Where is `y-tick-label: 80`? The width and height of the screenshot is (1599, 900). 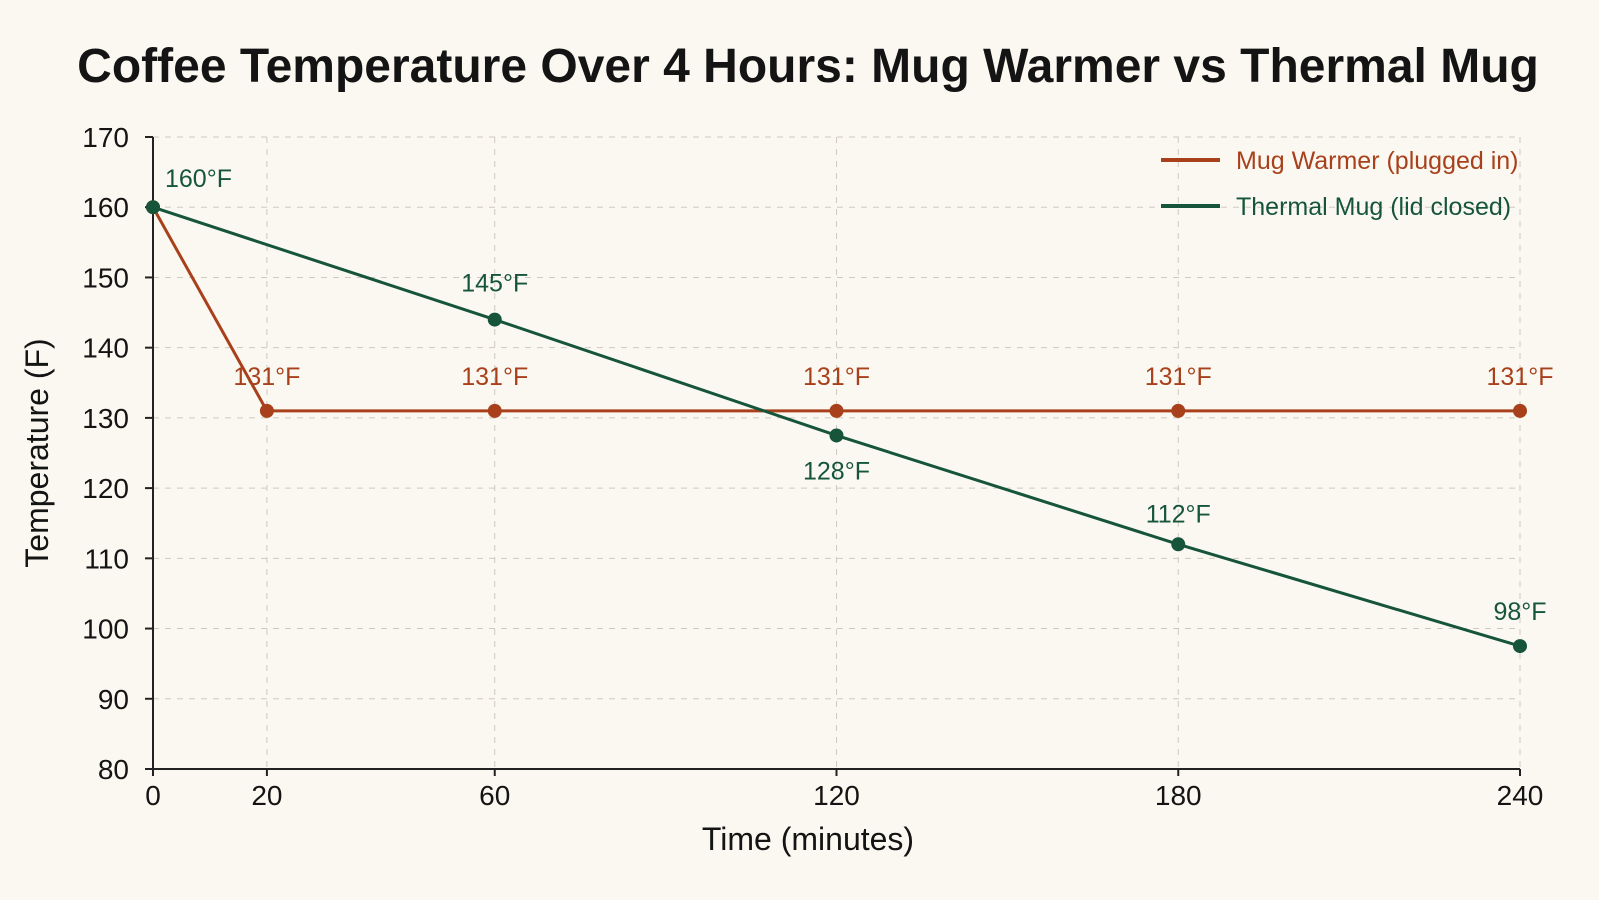 y-tick-label: 80 is located at coordinates (113, 769).